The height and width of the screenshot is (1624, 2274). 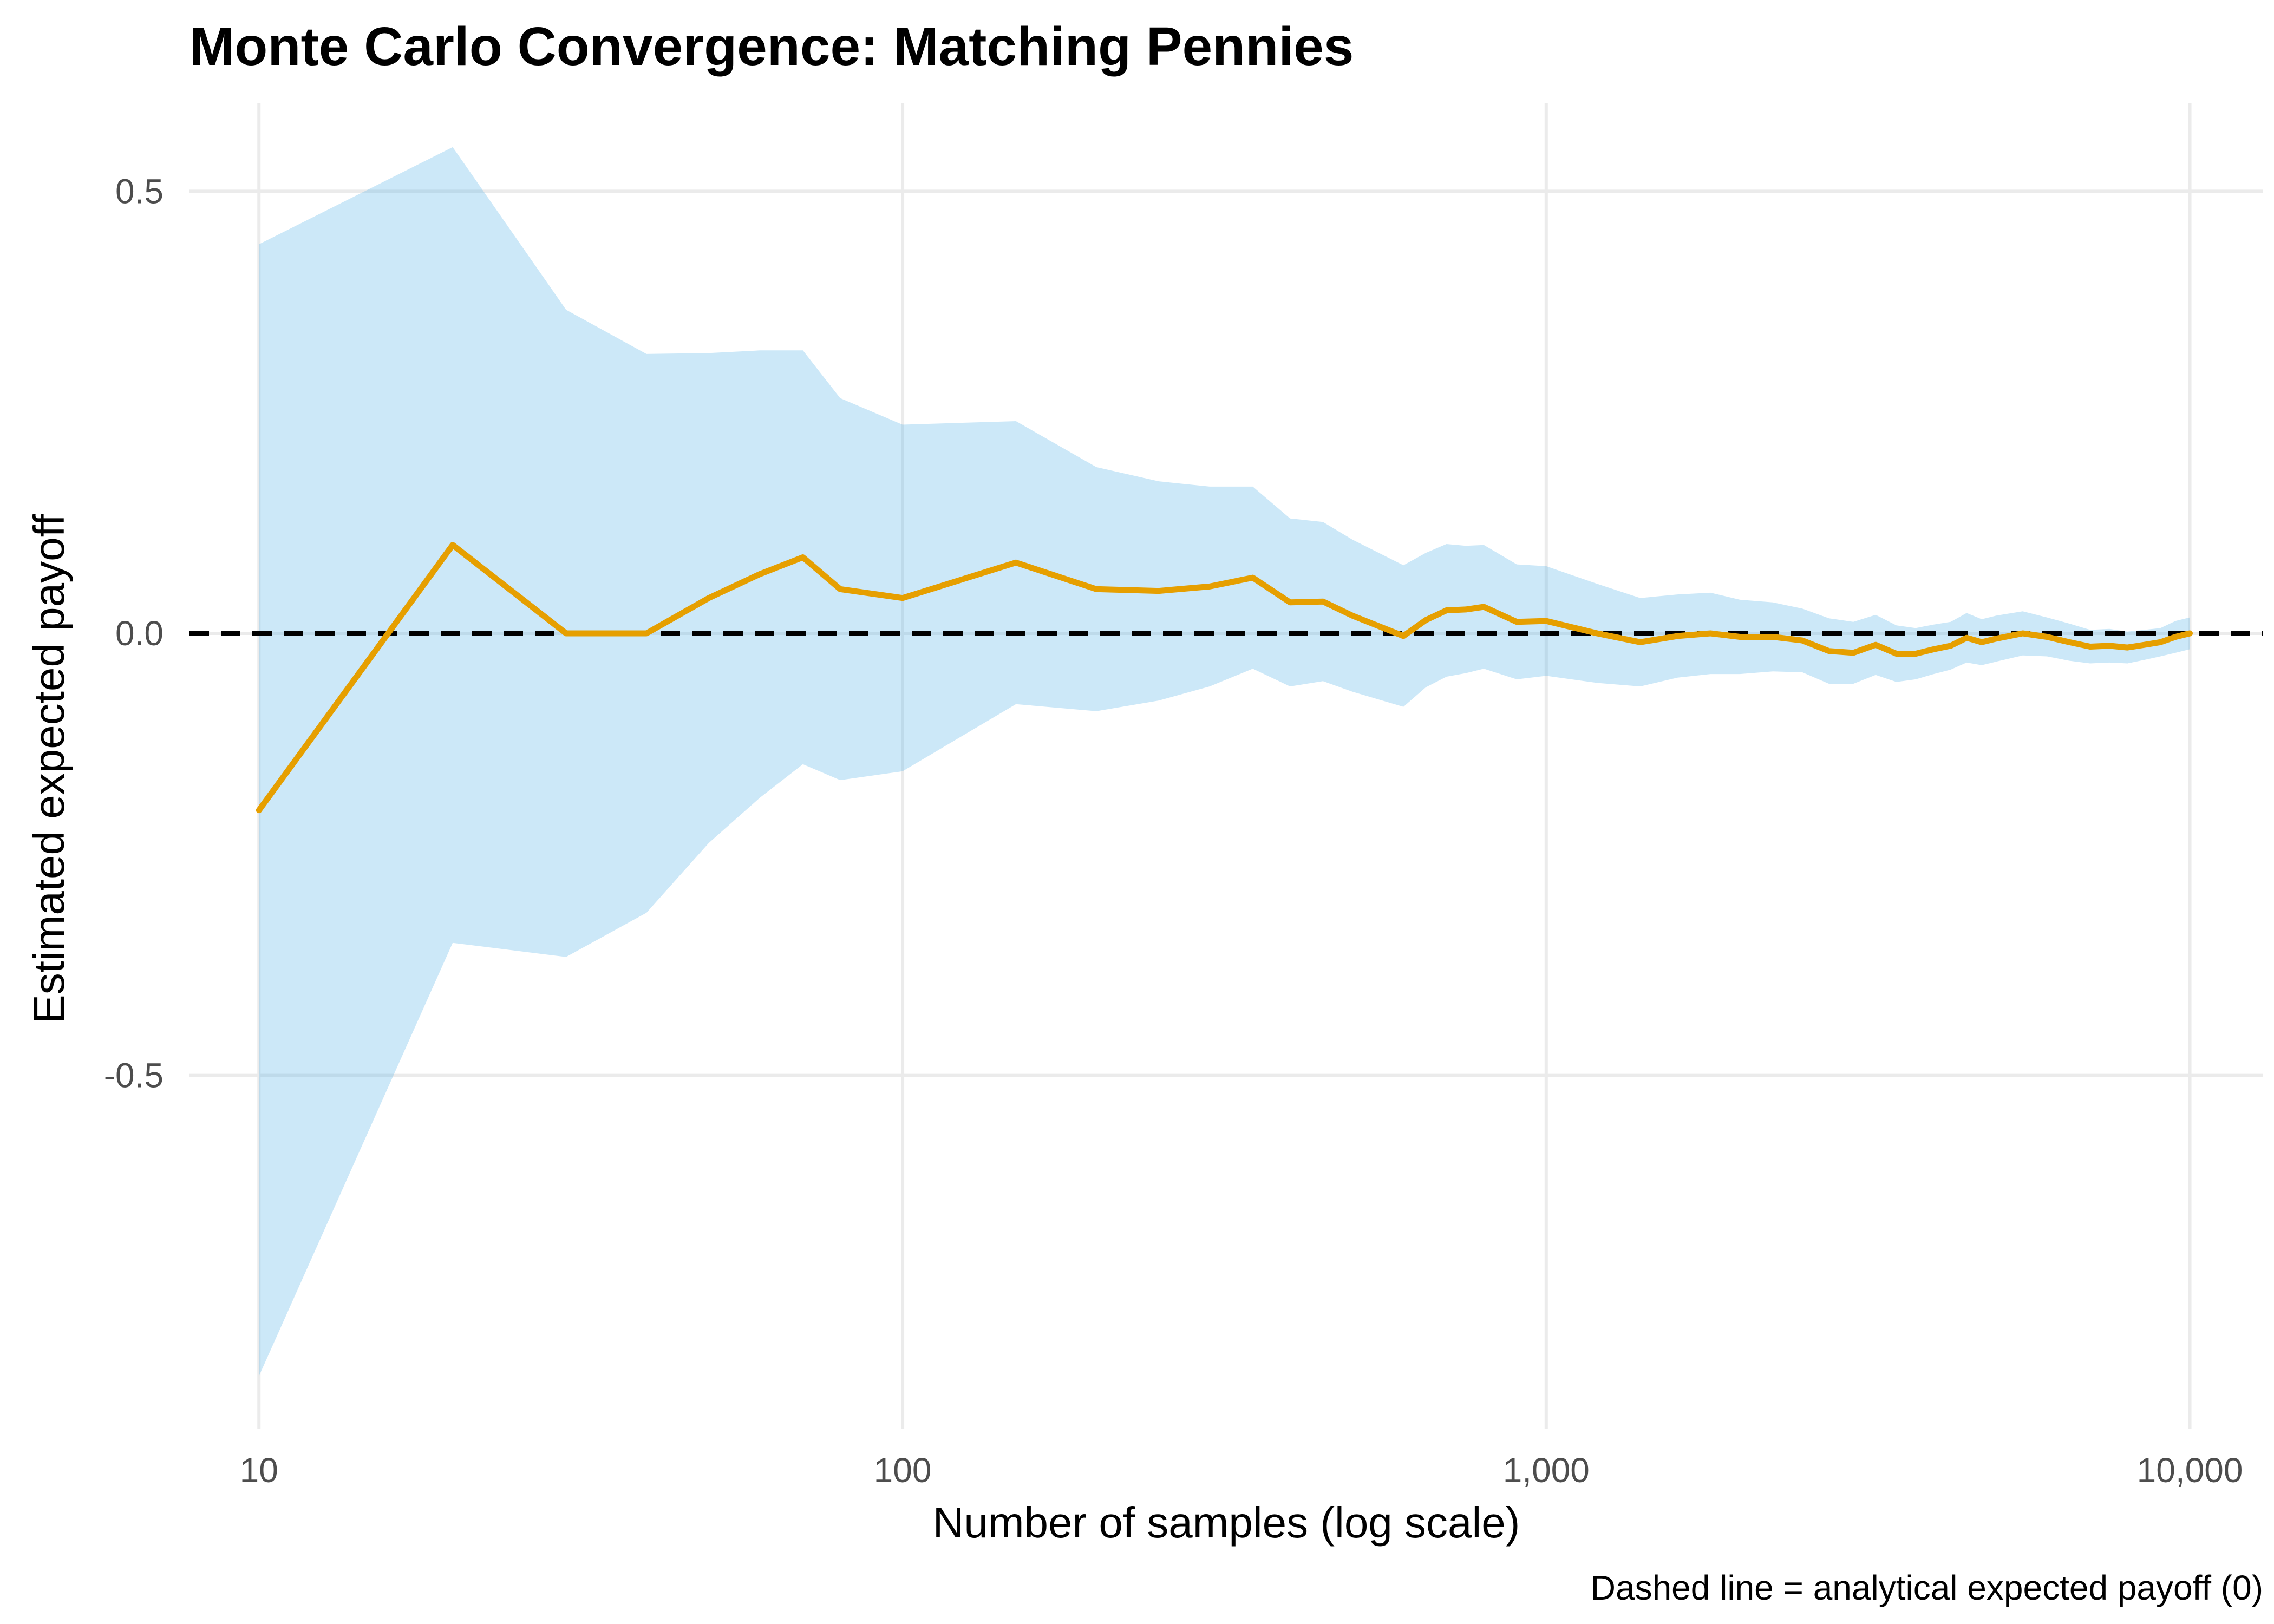 What do you see at coordinates (1226, 1522) in the screenshot?
I see `x-axis-label: Number of samples (log scale)` at bounding box center [1226, 1522].